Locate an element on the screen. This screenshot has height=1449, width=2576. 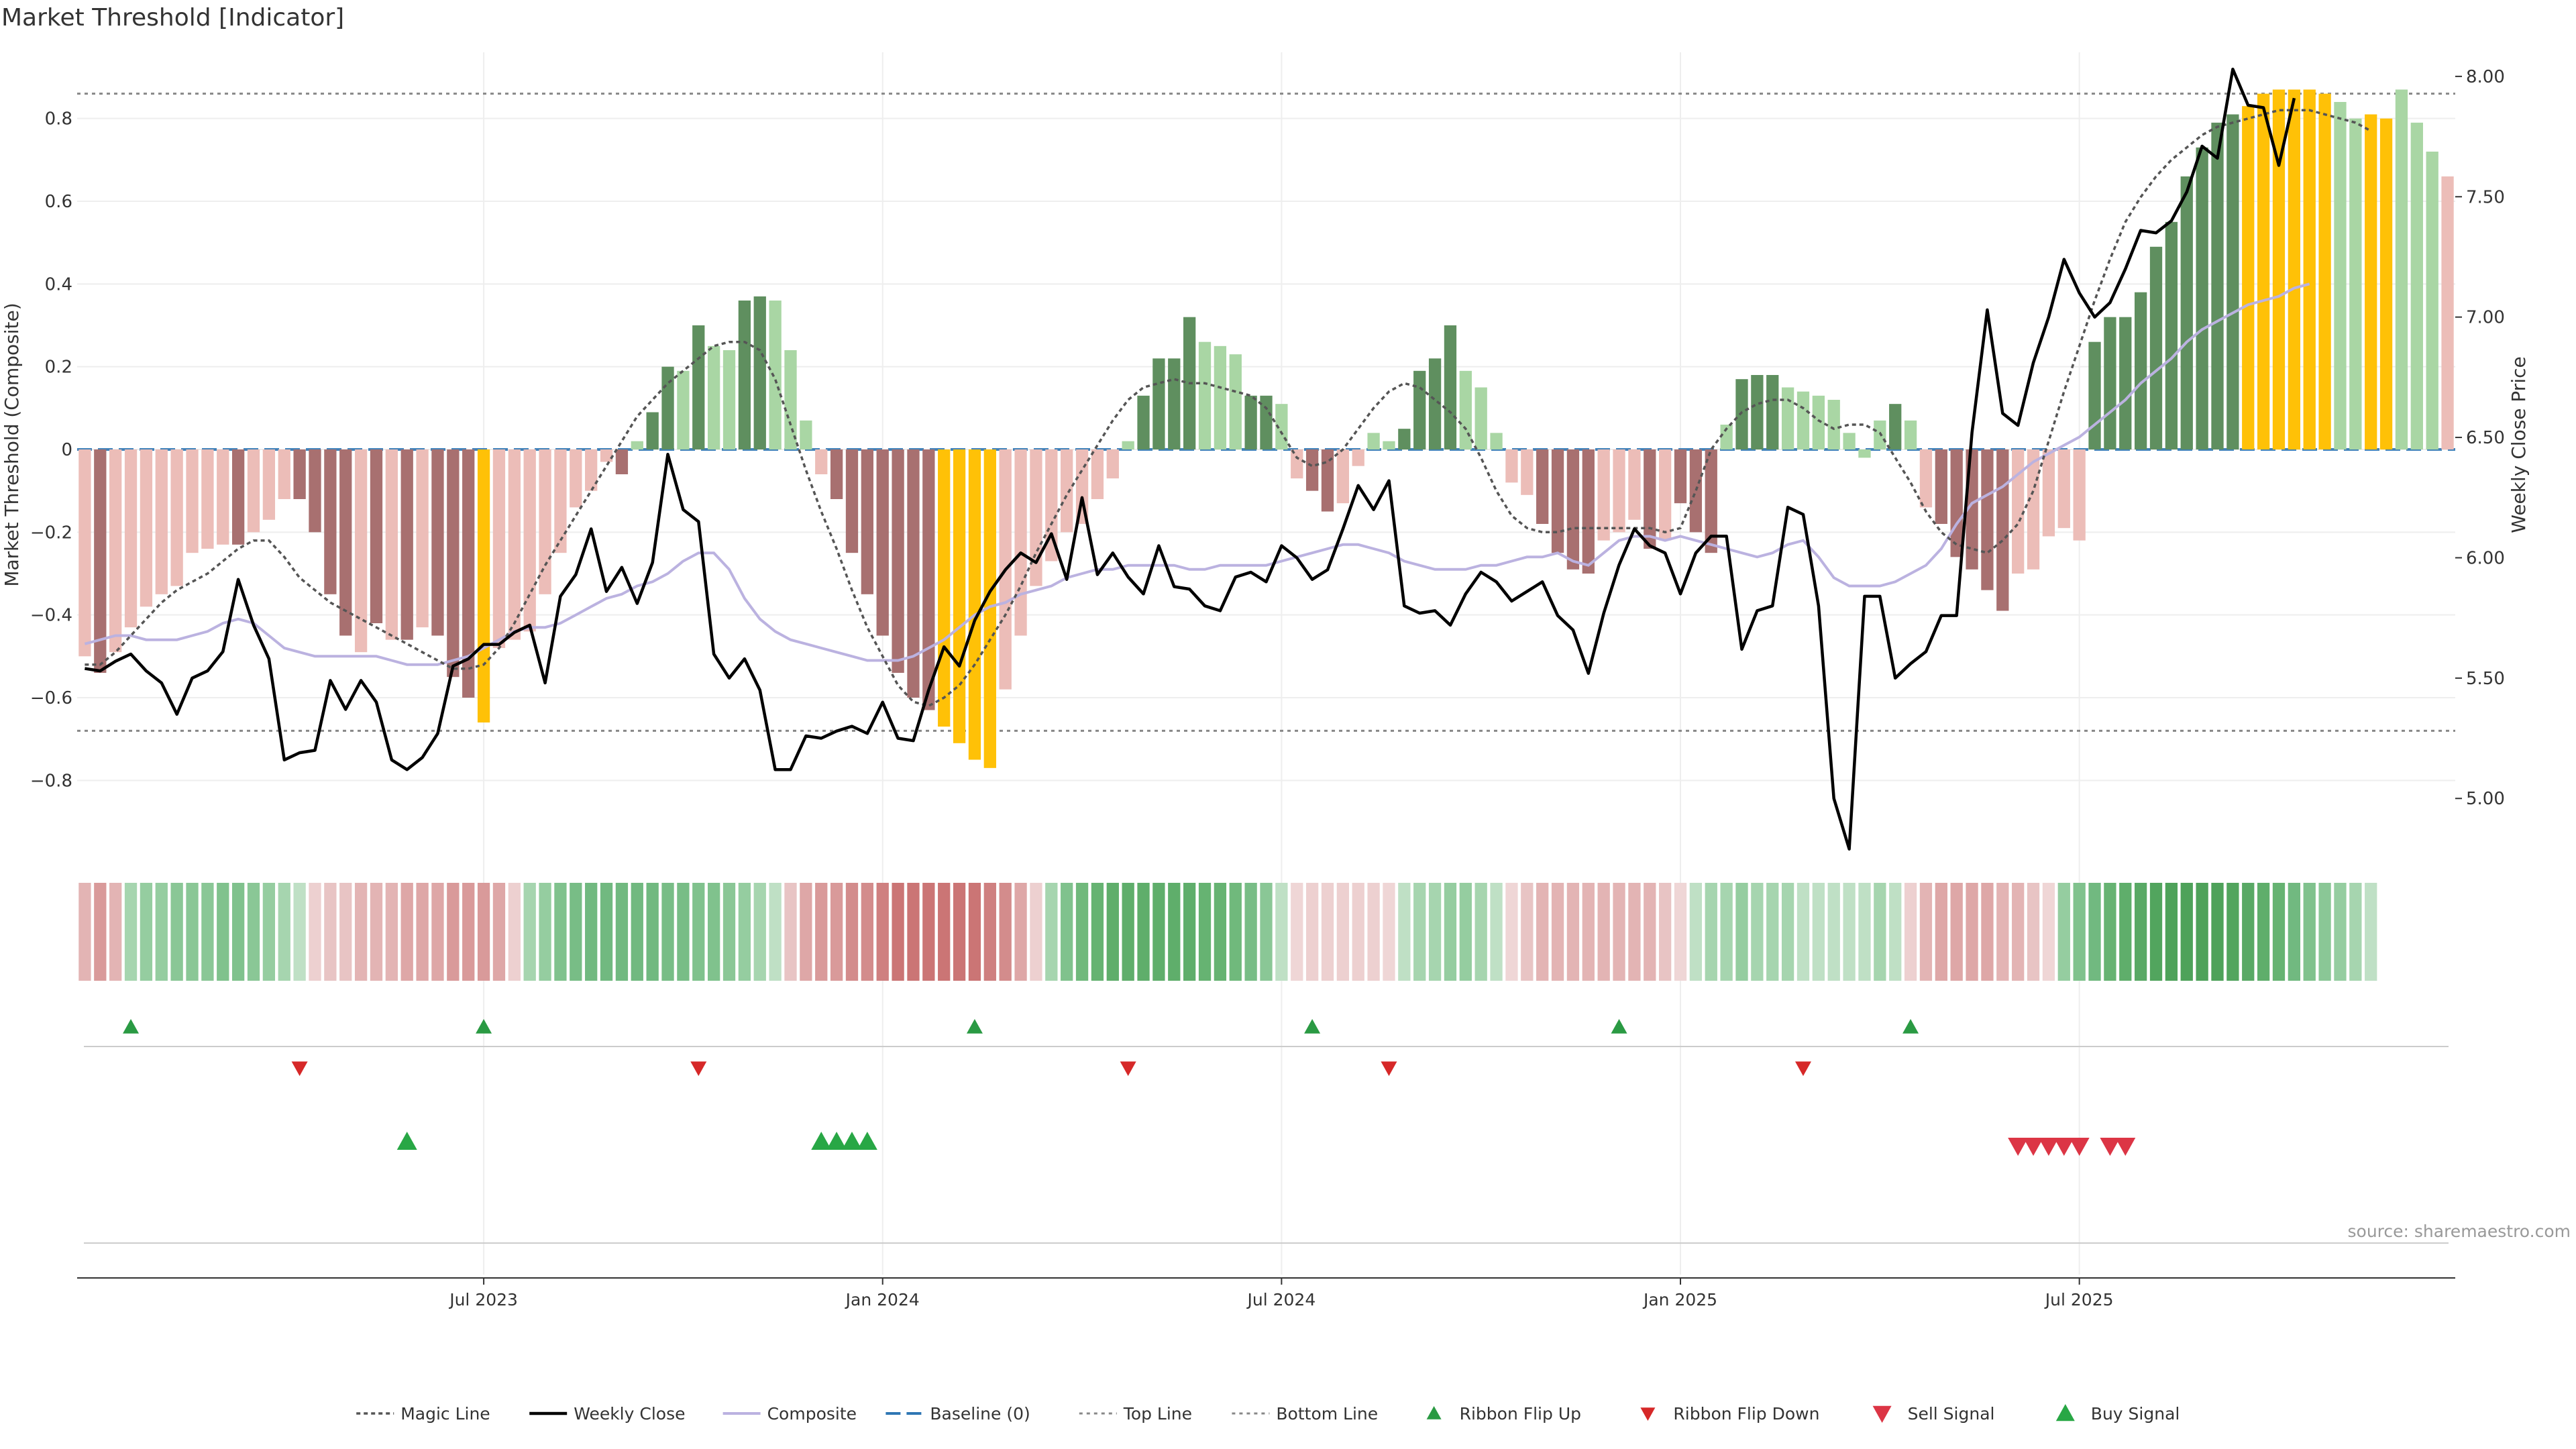
x-tick-label: Jul 2025 is located at coordinates (2079, 1299).